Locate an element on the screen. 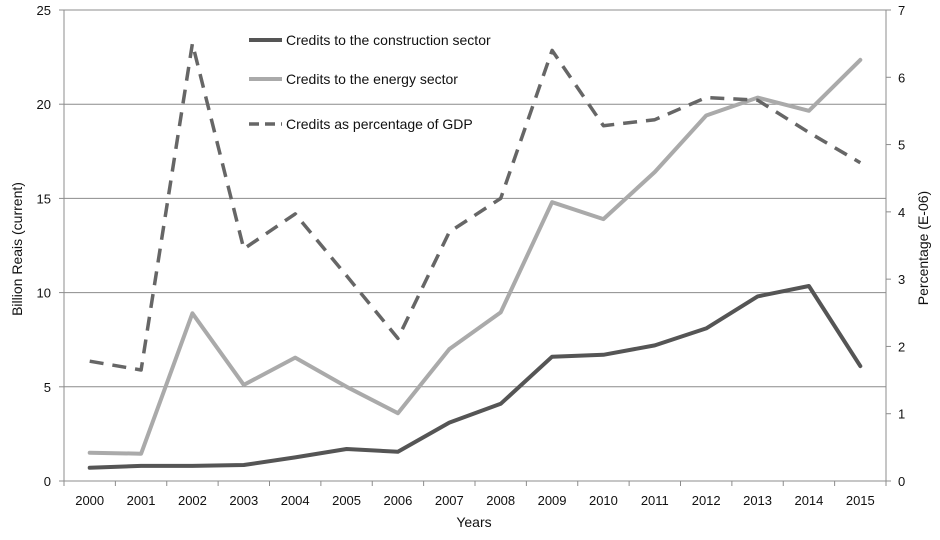 This screenshot has width=940, height=540. y-right-tick-label: 4 is located at coordinates (901, 212).